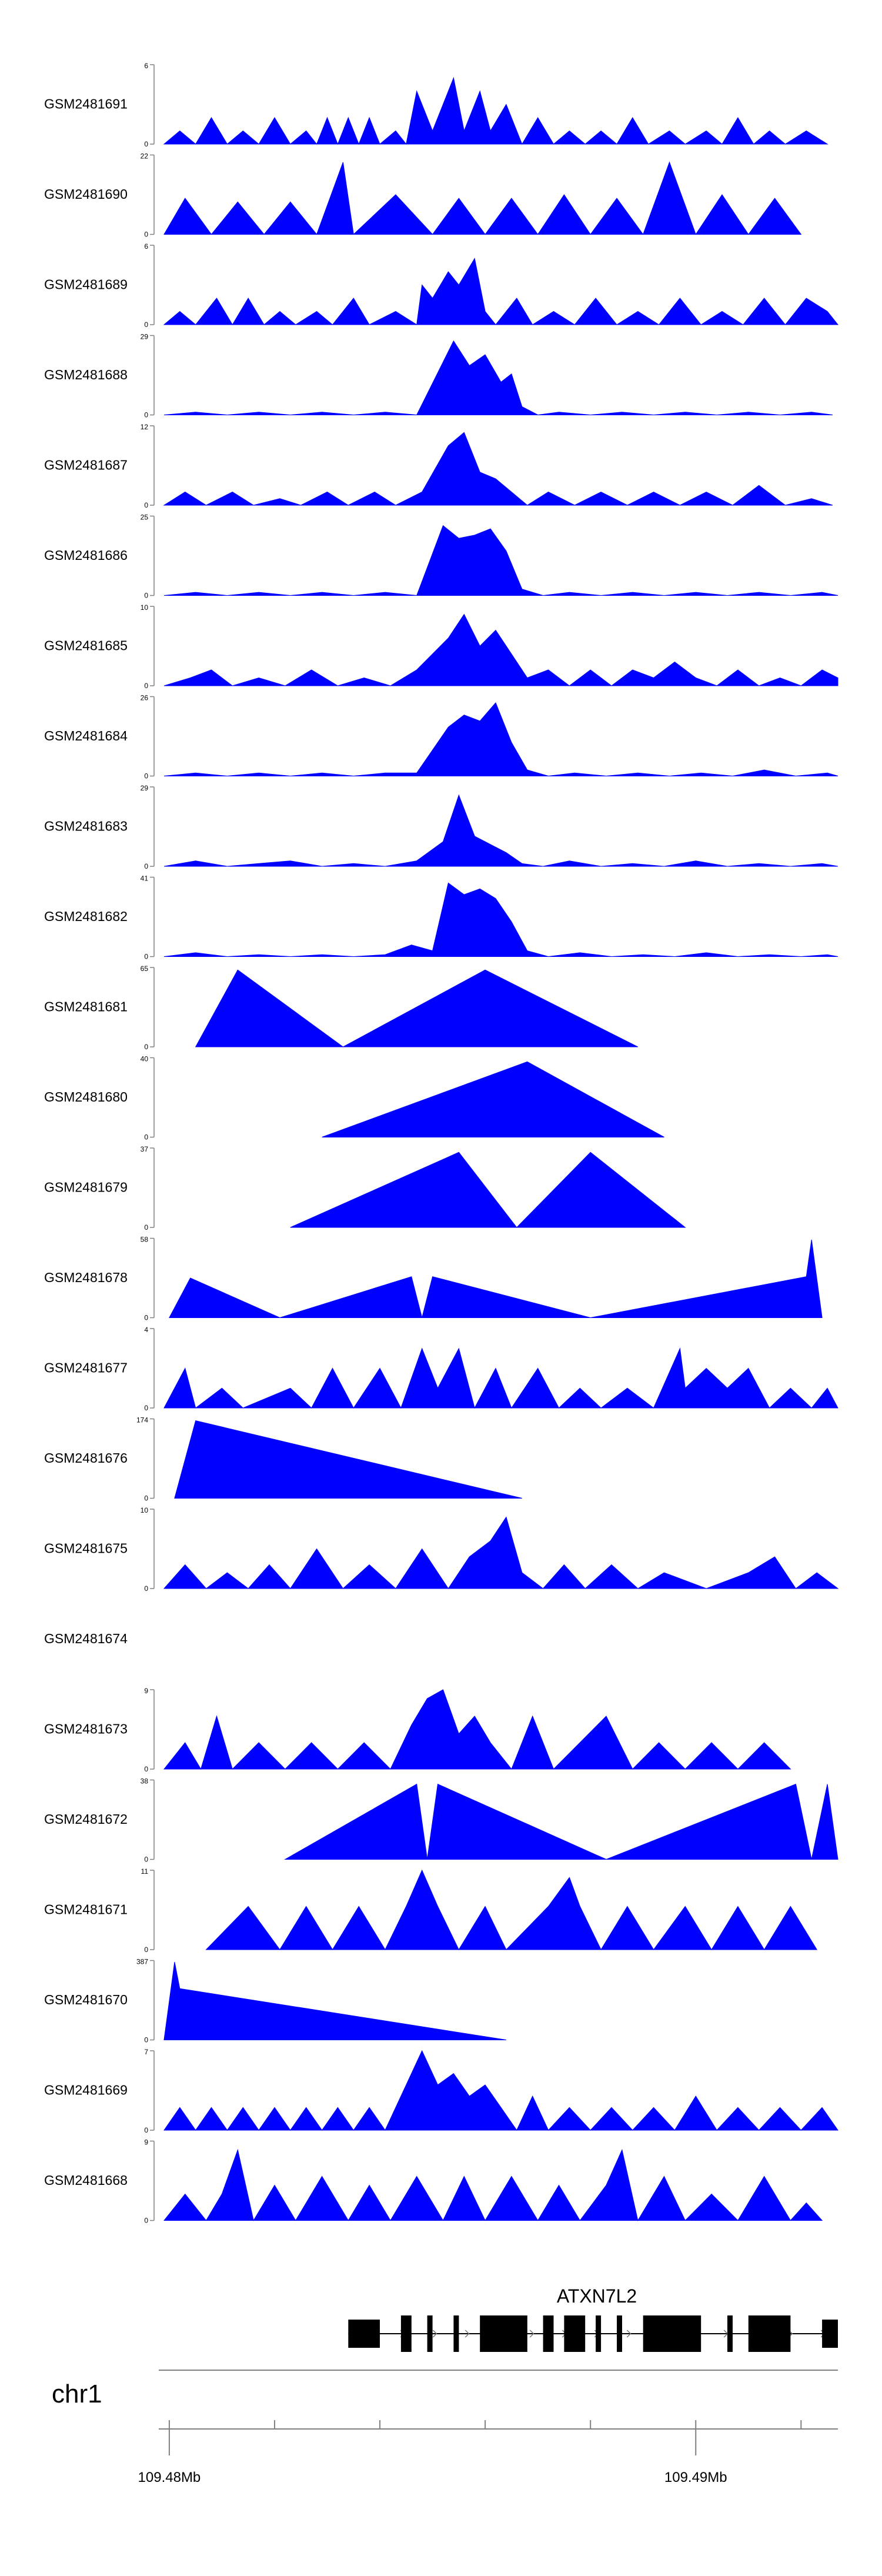  What do you see at coordinates (86, 465) in the screenshot?
I see `track-label: GSM2481687` at bounding box center [86, 465].